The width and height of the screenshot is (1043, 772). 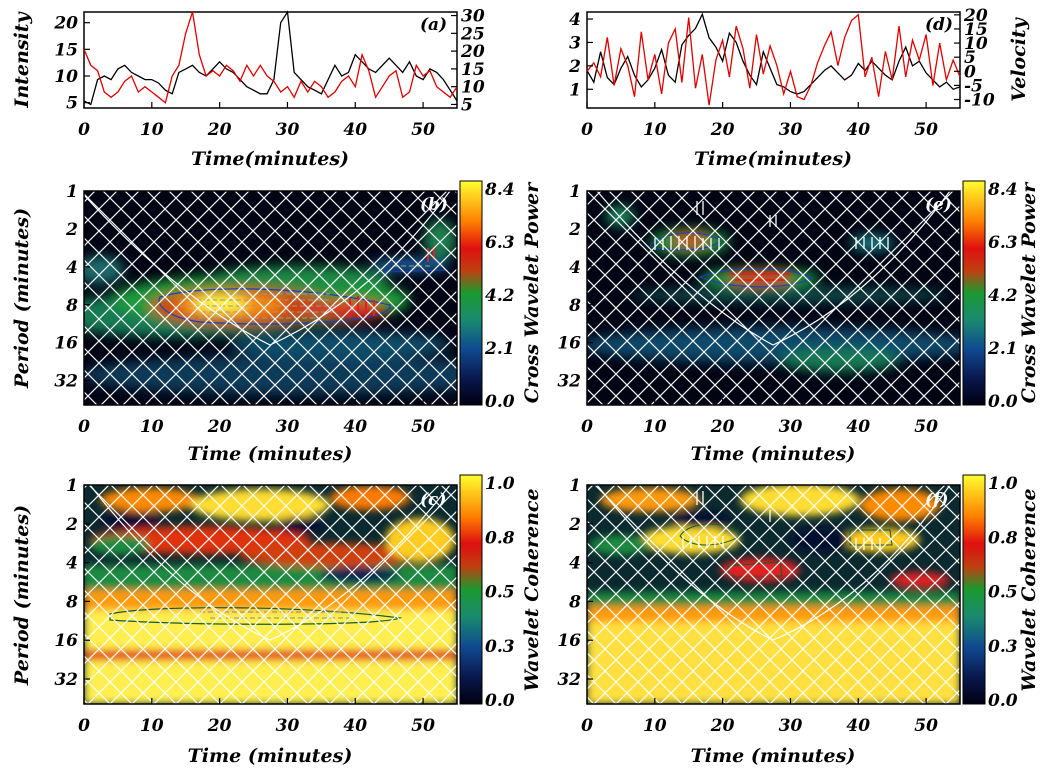 What do you see at coordinates (938, 205) in the screenshot?
I see `panel-label-e: (e)` at bounding box center [938, 205].